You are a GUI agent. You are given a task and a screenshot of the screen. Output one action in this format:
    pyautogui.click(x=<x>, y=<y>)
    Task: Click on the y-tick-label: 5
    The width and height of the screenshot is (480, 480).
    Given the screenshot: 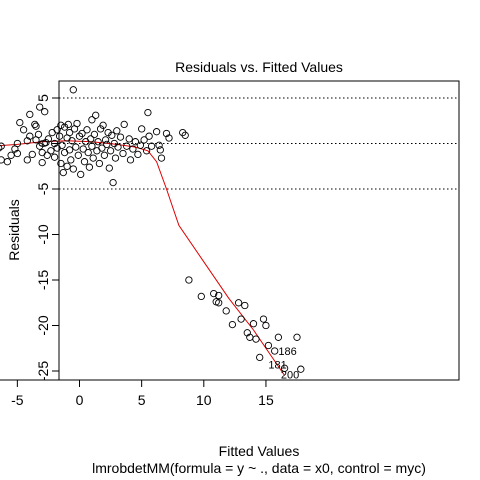 What is the action you would take?
    pyautogui.click(x=43, y=98)
    